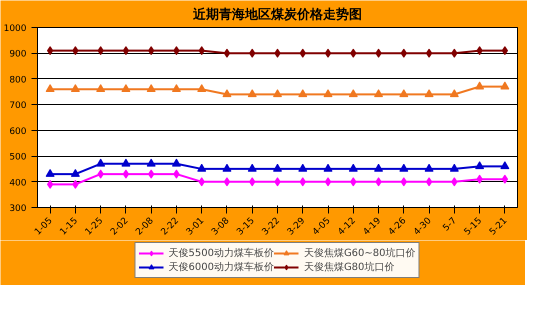  What do you see at coordinates (277, 14) in the screenshot?
I see `chart-title: 近期青海地区煤炭价格走势图` at bounding box center [277, 14].